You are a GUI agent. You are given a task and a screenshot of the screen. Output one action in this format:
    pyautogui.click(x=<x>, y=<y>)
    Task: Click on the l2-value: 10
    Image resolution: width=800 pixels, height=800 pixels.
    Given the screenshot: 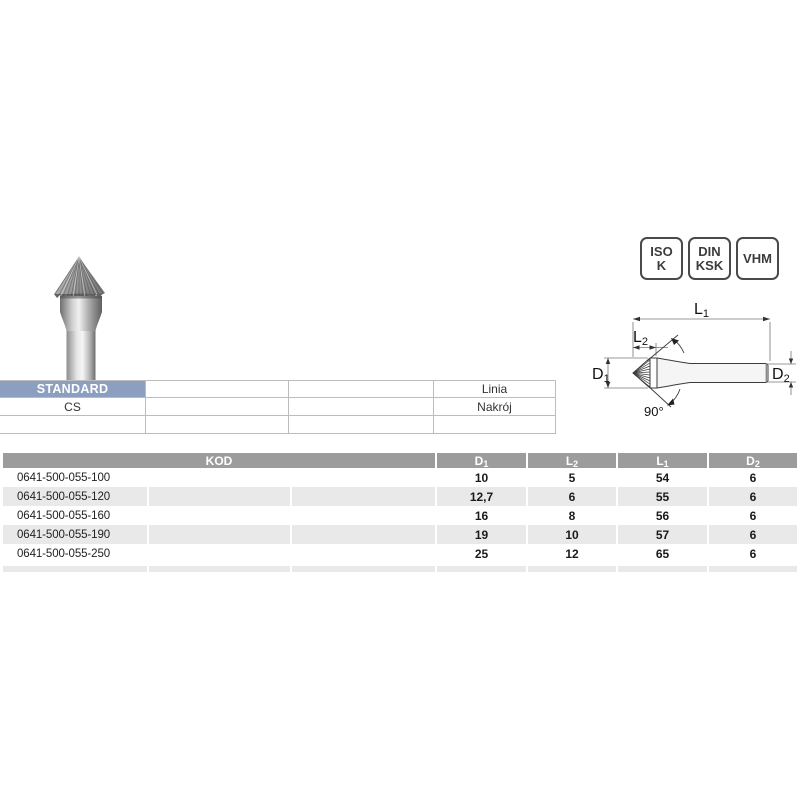 What is the action you would take?
    pyautogui.click(x=572, y=534)
    